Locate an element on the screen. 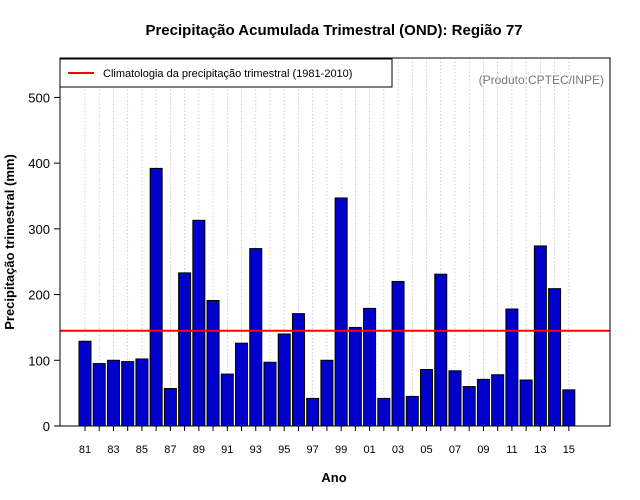 Image resolution: width=640 pixels, height=500 pixels. x-tick-label-13: 13 is located at coordinates (540, 450).